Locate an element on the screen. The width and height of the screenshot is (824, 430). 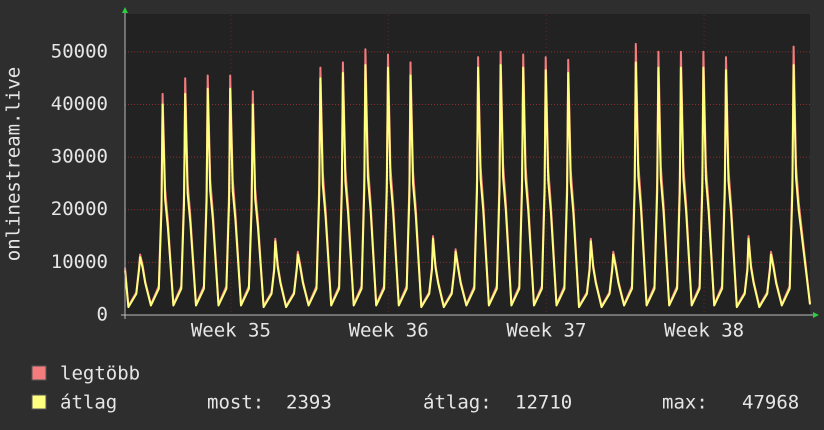
y-tick-label: 50000 is located at coordinates (79, 51).